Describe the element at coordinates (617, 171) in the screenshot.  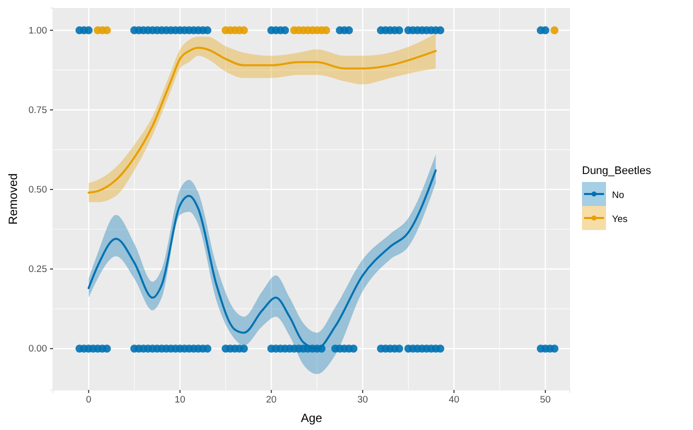
I see `legend-title: Dung_Beetles` at that location.